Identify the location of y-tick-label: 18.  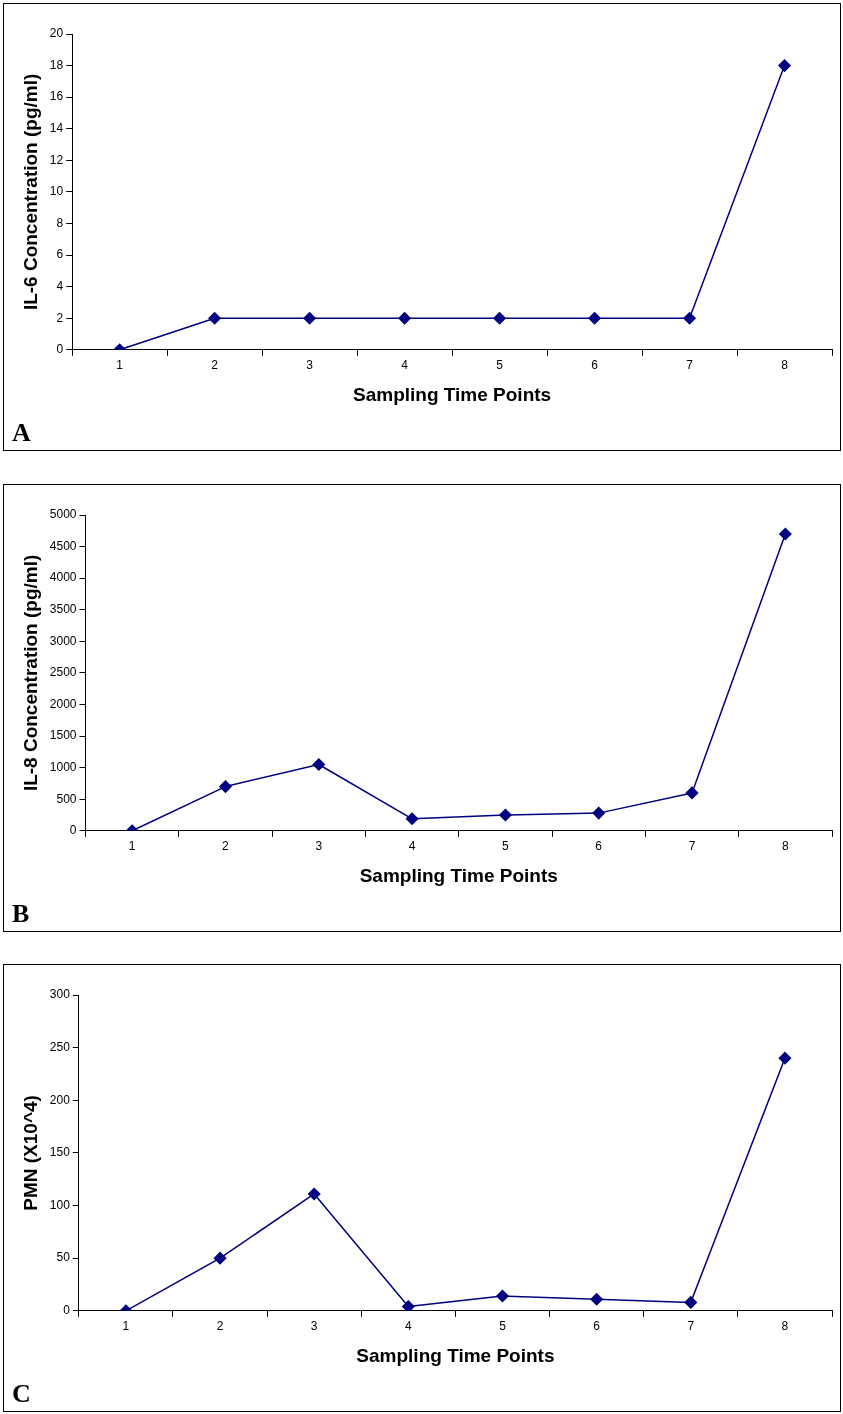
(56, 64).